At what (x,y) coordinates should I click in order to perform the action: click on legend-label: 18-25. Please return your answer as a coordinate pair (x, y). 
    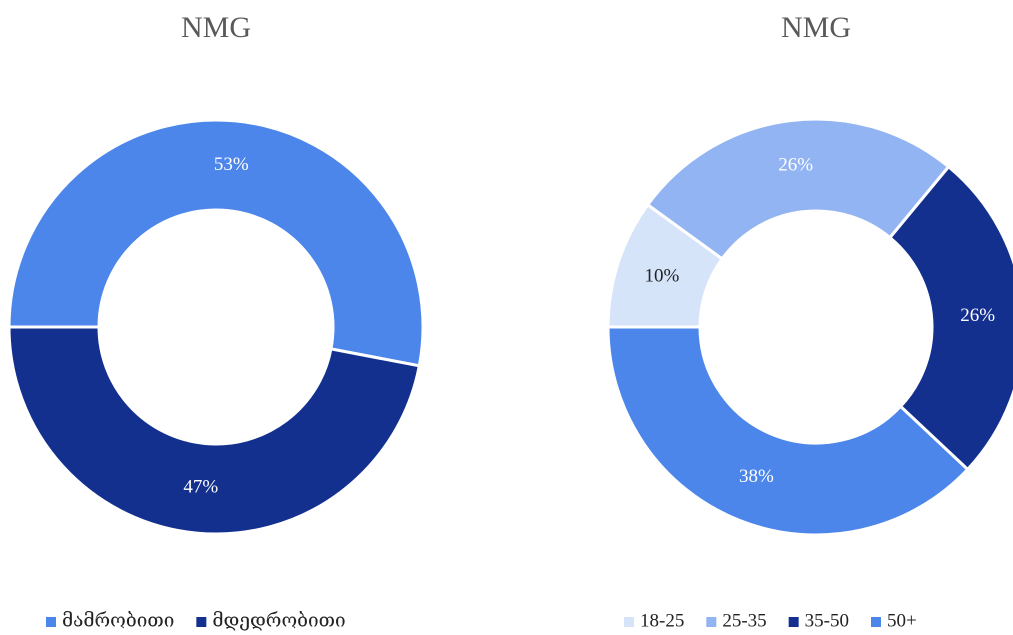
    Looking at the image, I should click on (662, 620).